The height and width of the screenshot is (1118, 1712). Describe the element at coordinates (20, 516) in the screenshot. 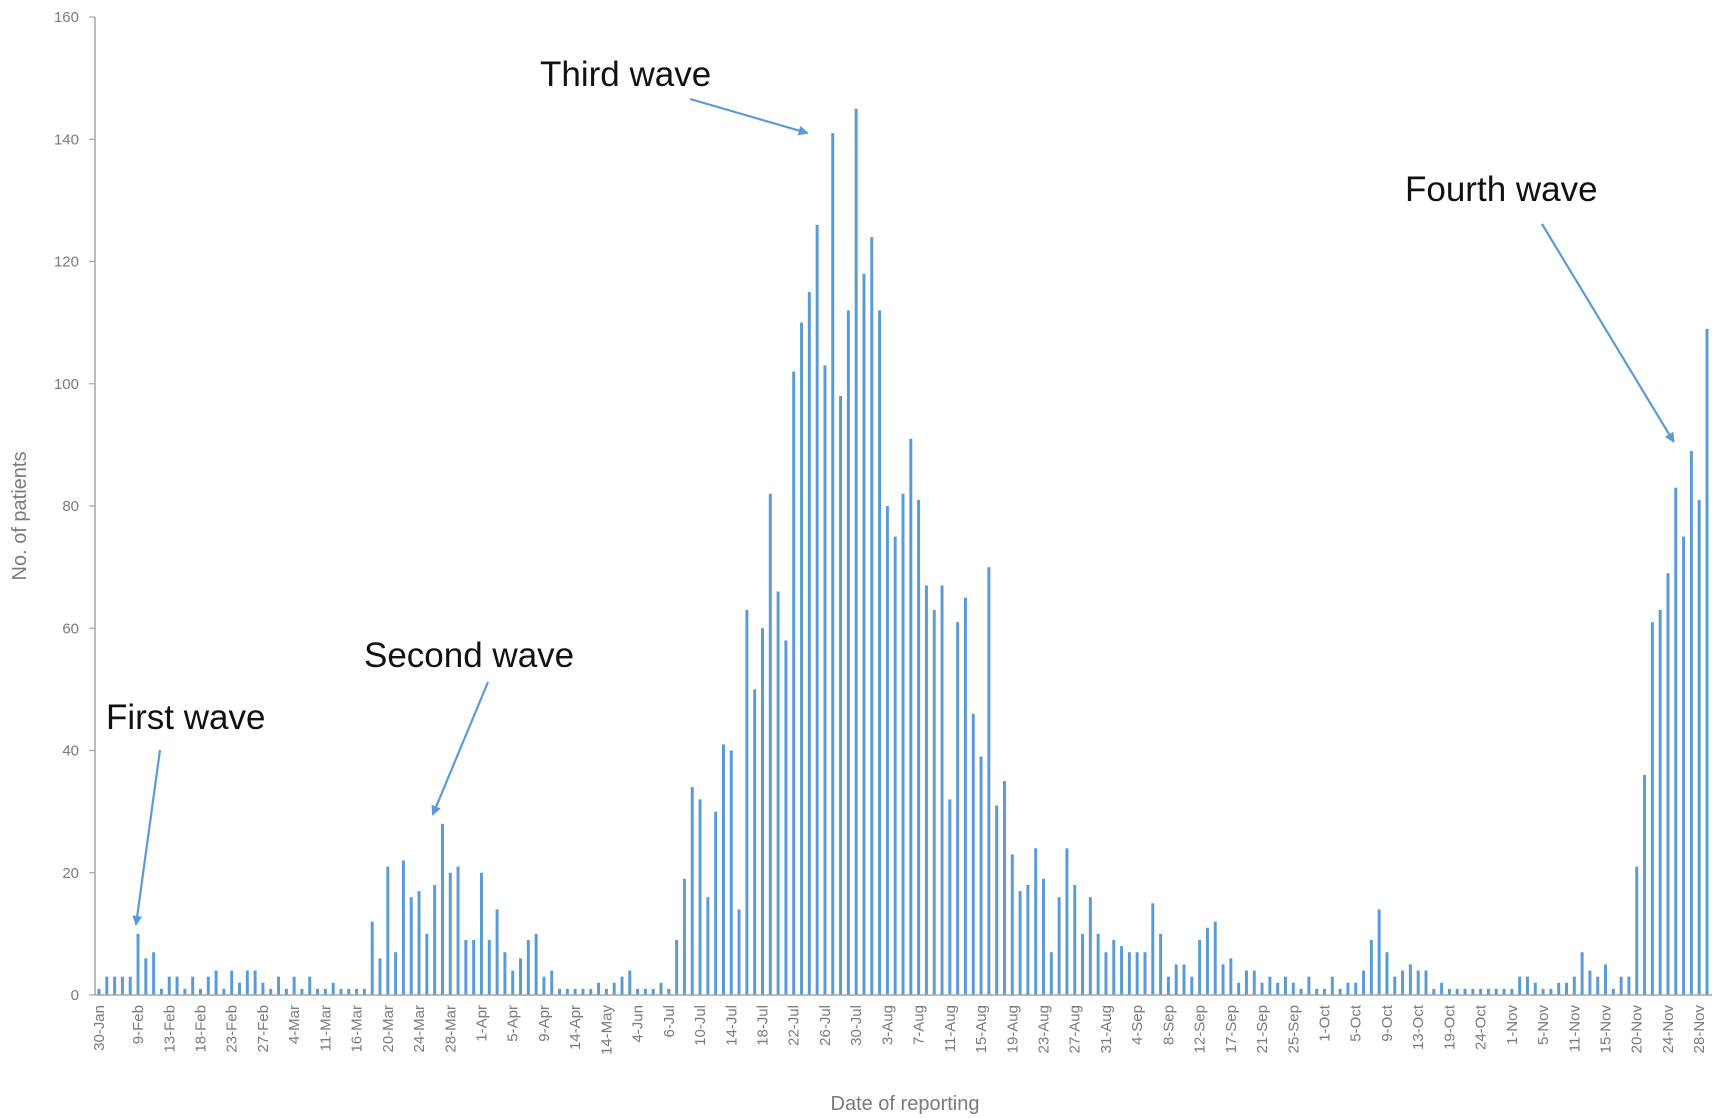

I see `y-axis-title: No. of patients` at that location.